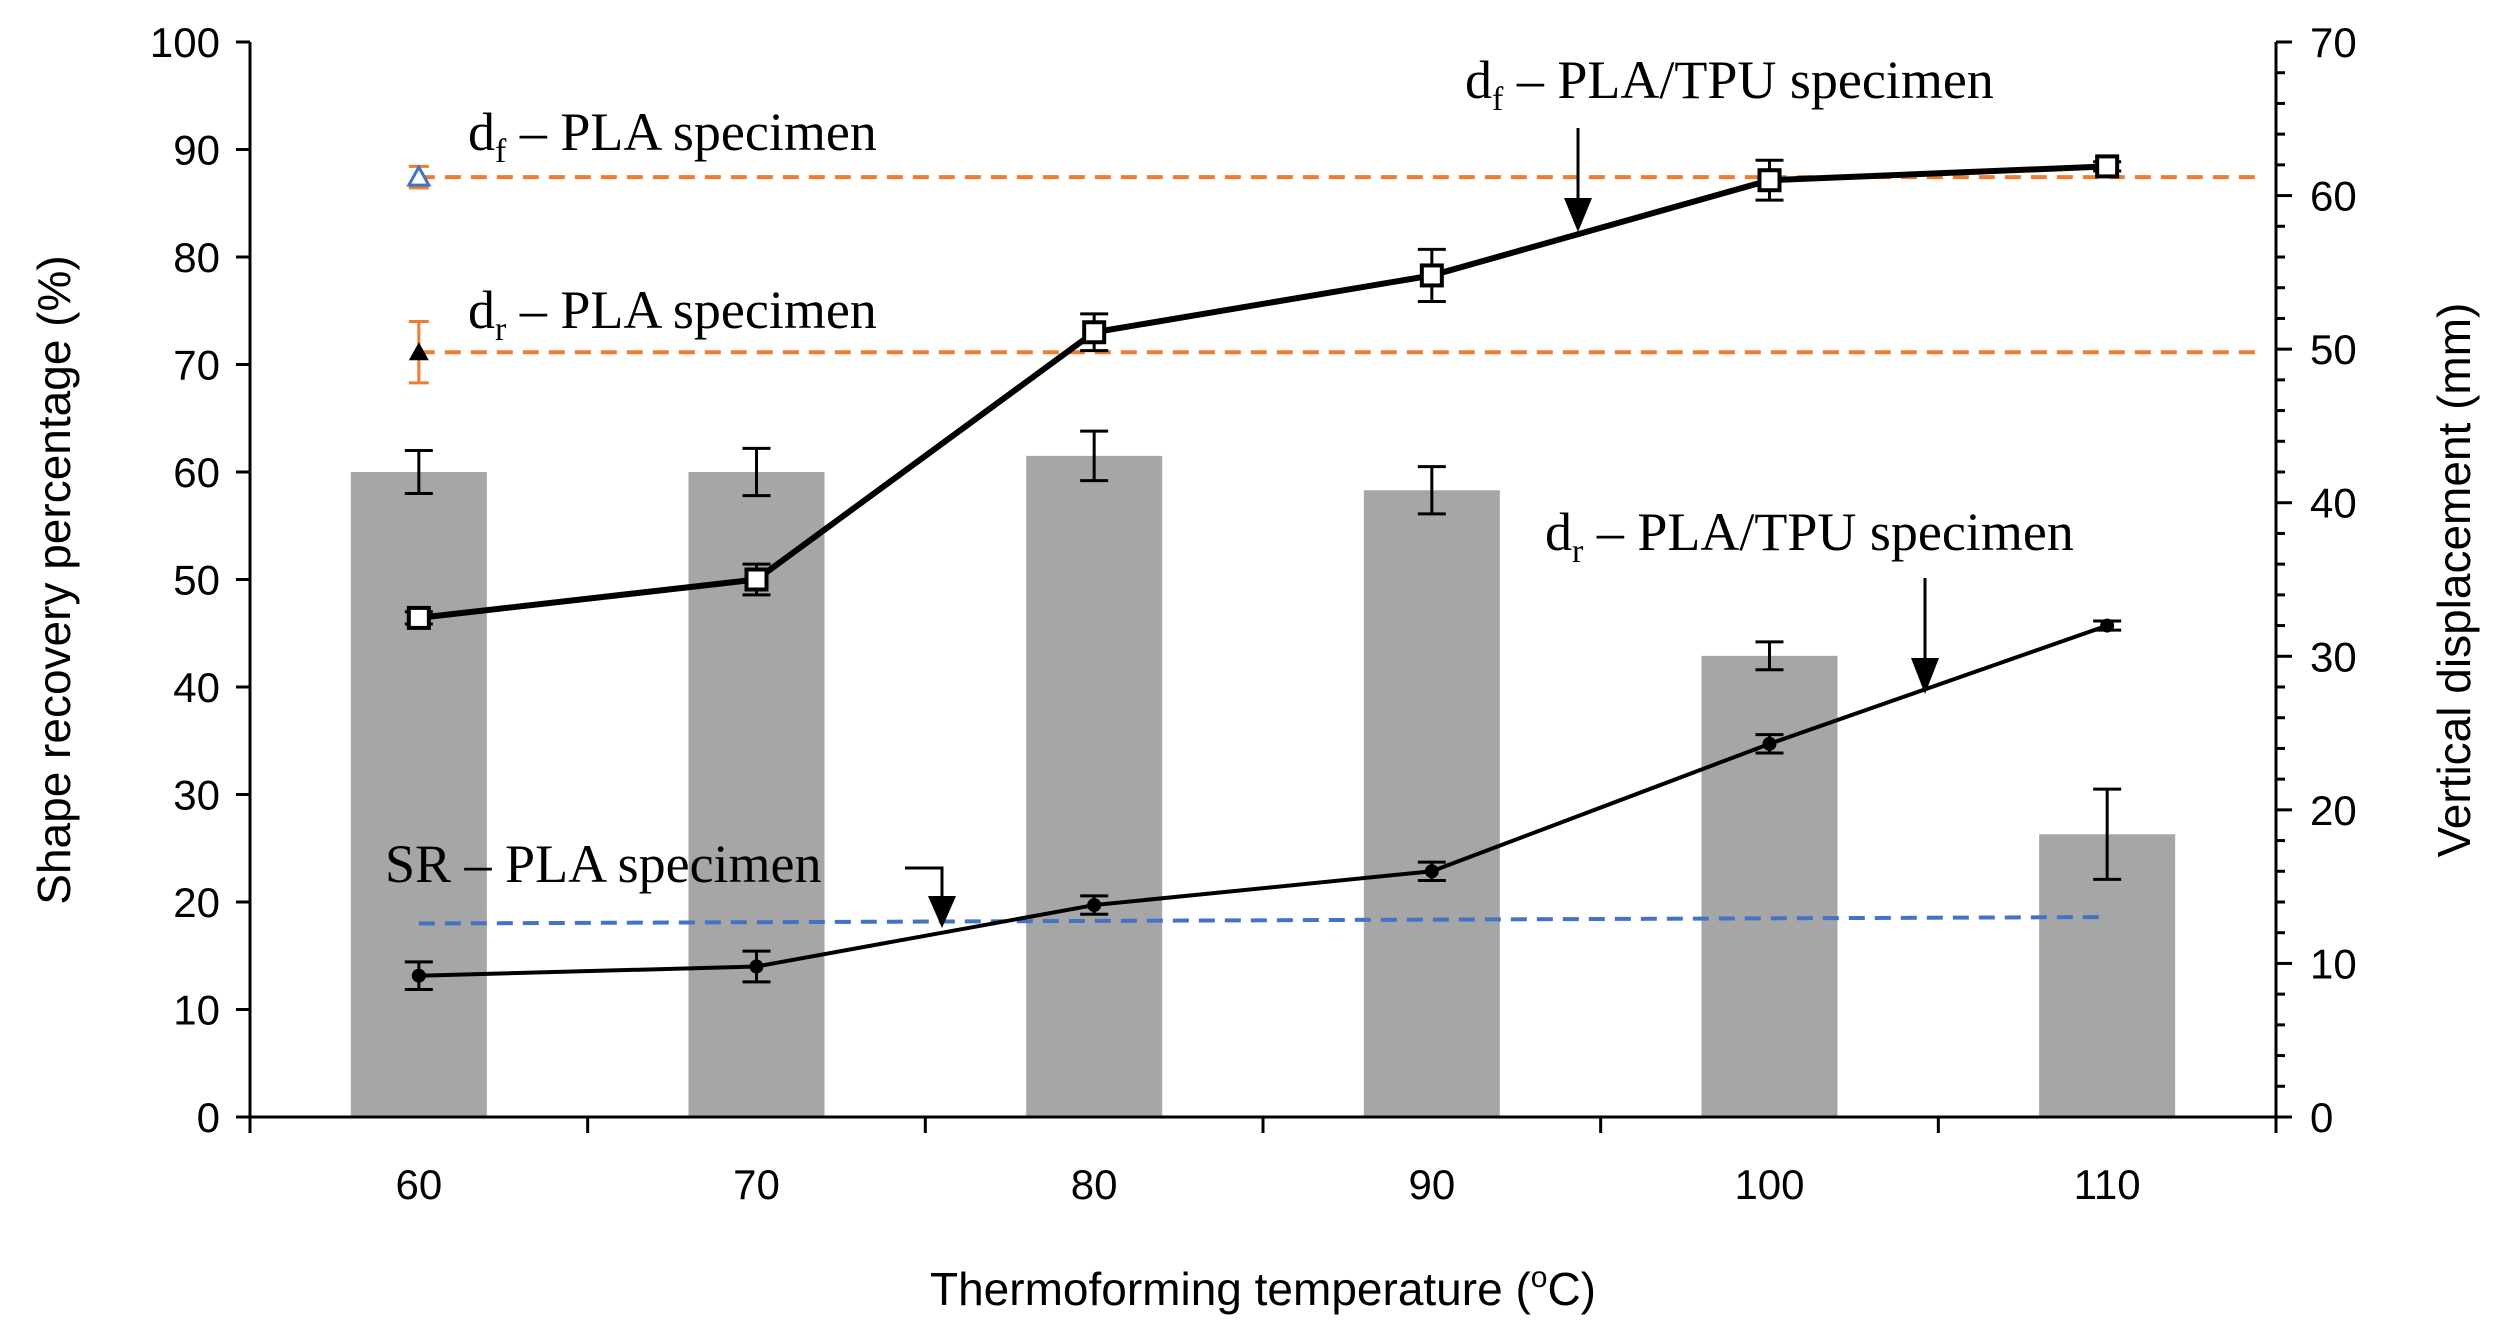 This screenshot has width=2506, height=1342. What do you see at coordinates (196, 472) in the screenshot?
I see `left-tick-label-60: 60` at bounding box center [196, 472].